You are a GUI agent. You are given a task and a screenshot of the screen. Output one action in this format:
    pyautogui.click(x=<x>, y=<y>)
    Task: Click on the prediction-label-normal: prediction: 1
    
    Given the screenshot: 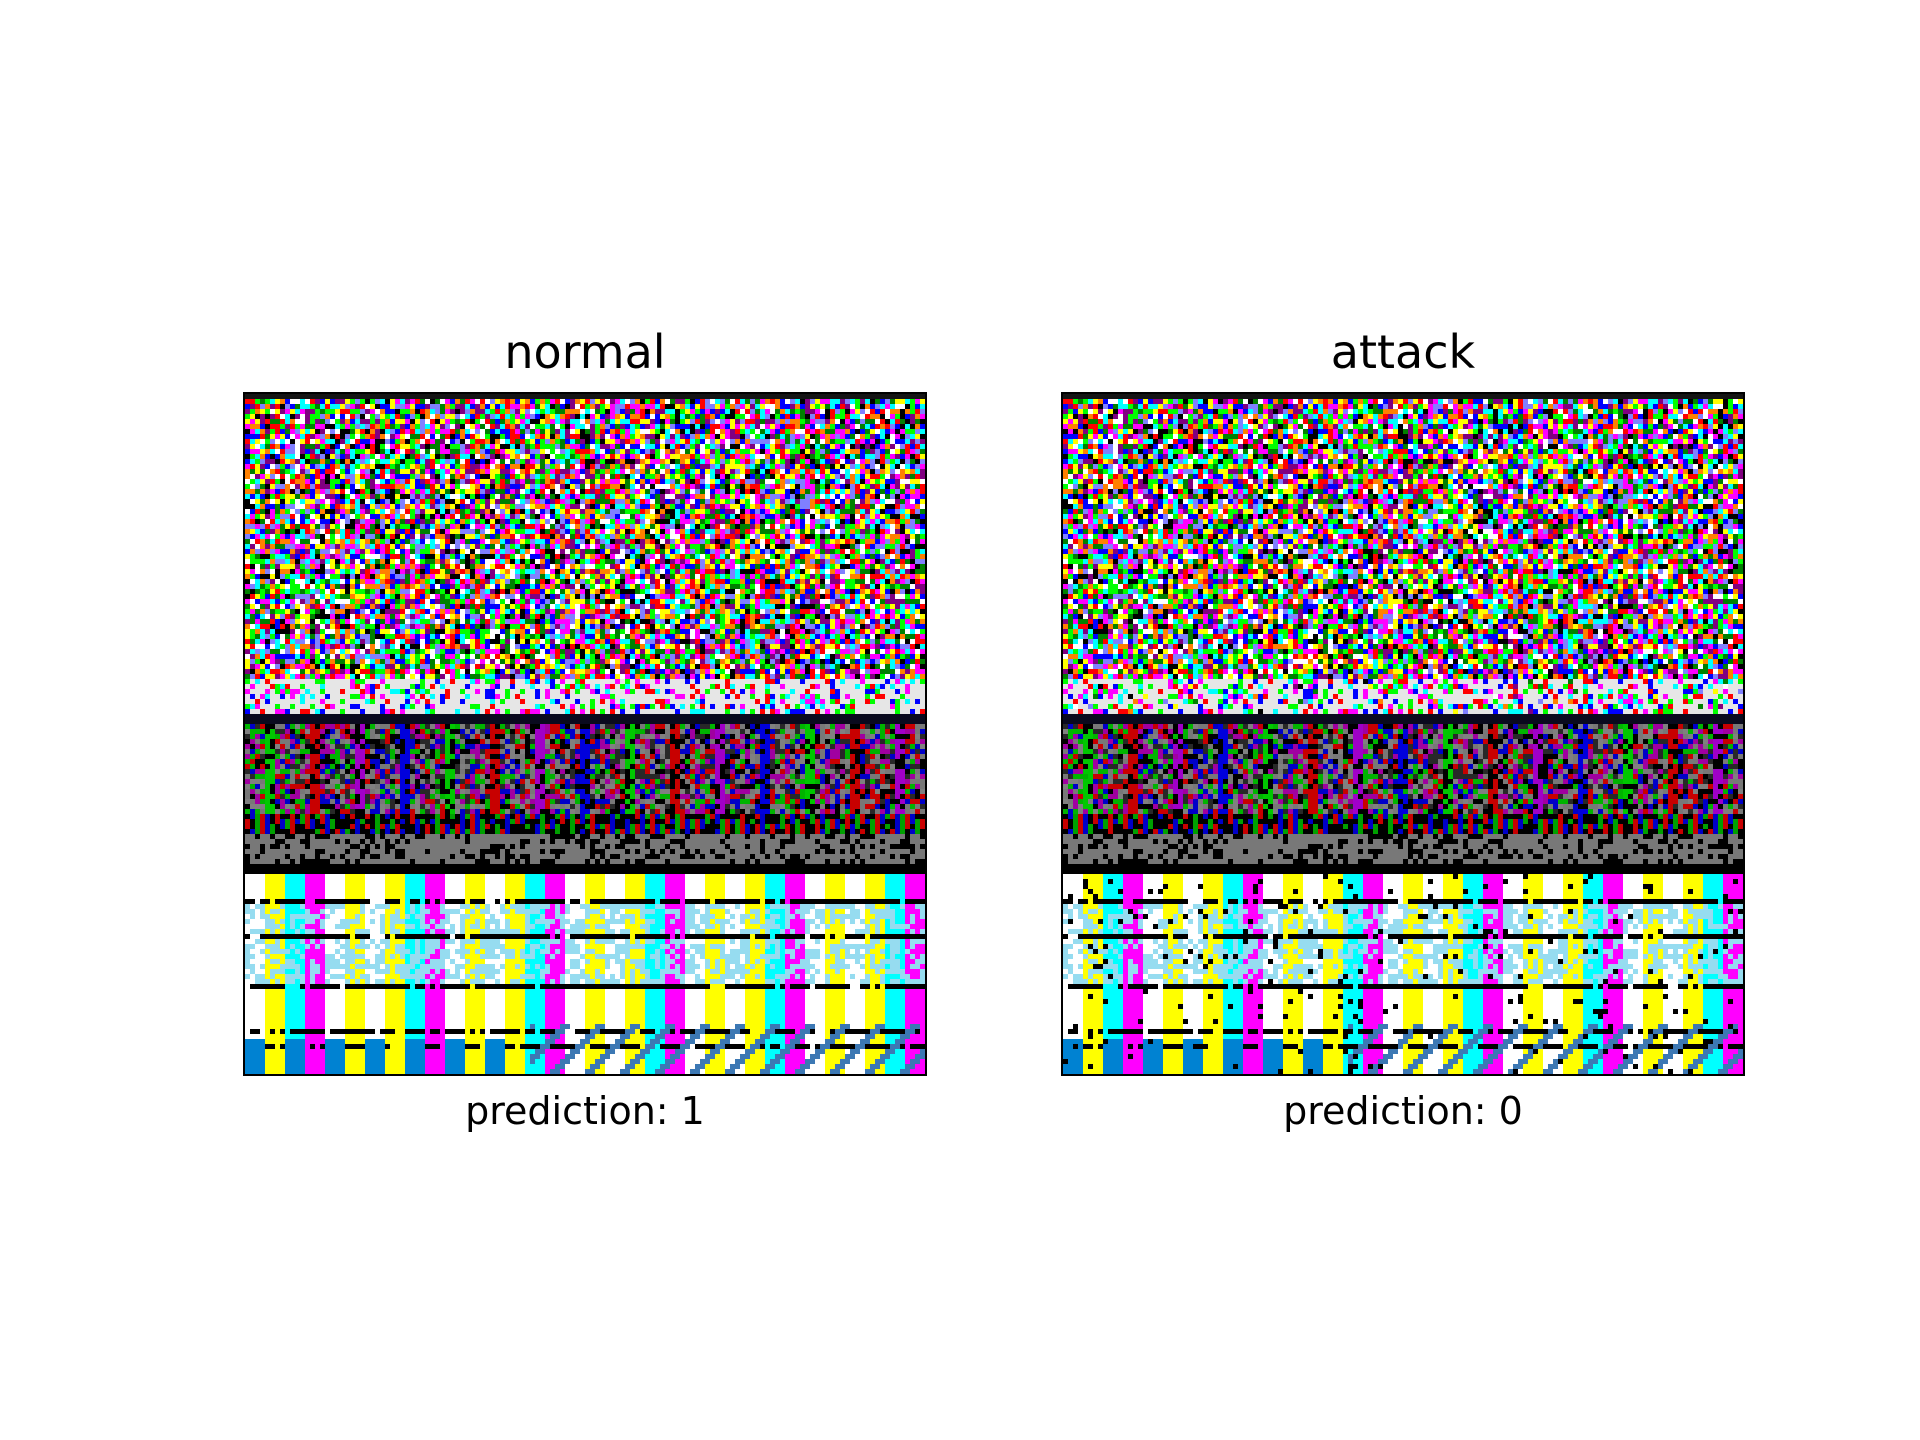 What is the action you would take?
    pyautogui.click(x=585, y=1111)
    